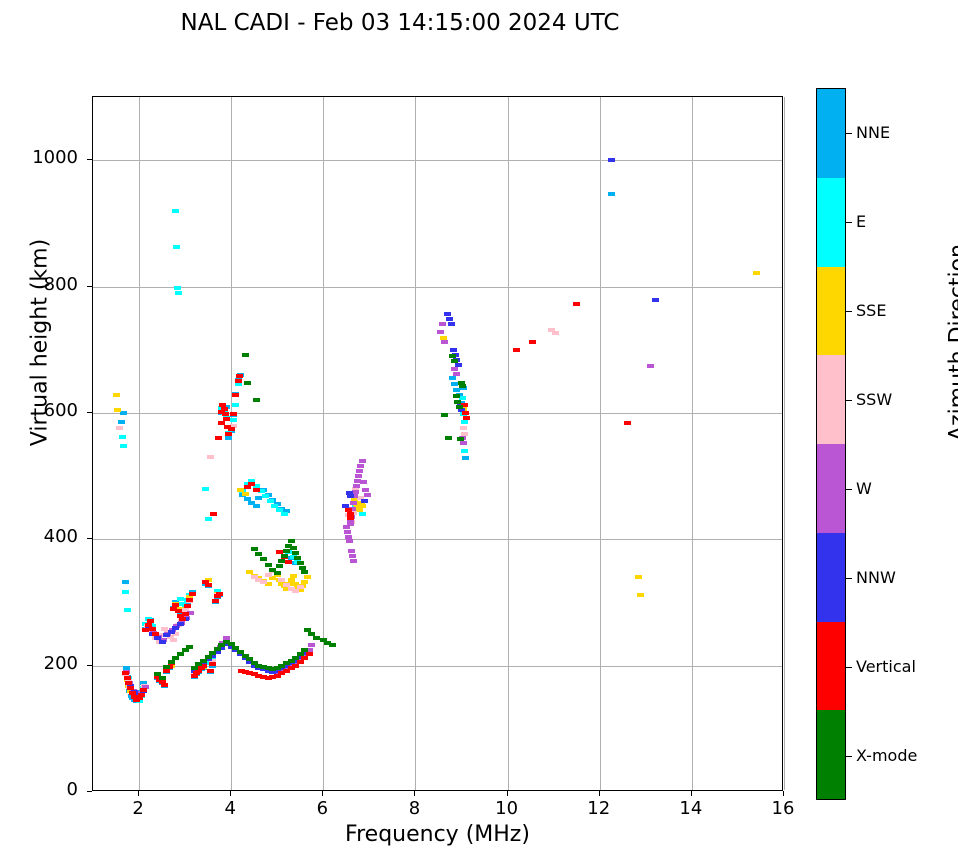 This screenshot has height=857, width=958. I want to click on colorbar-segment-w, so click(831, 488).